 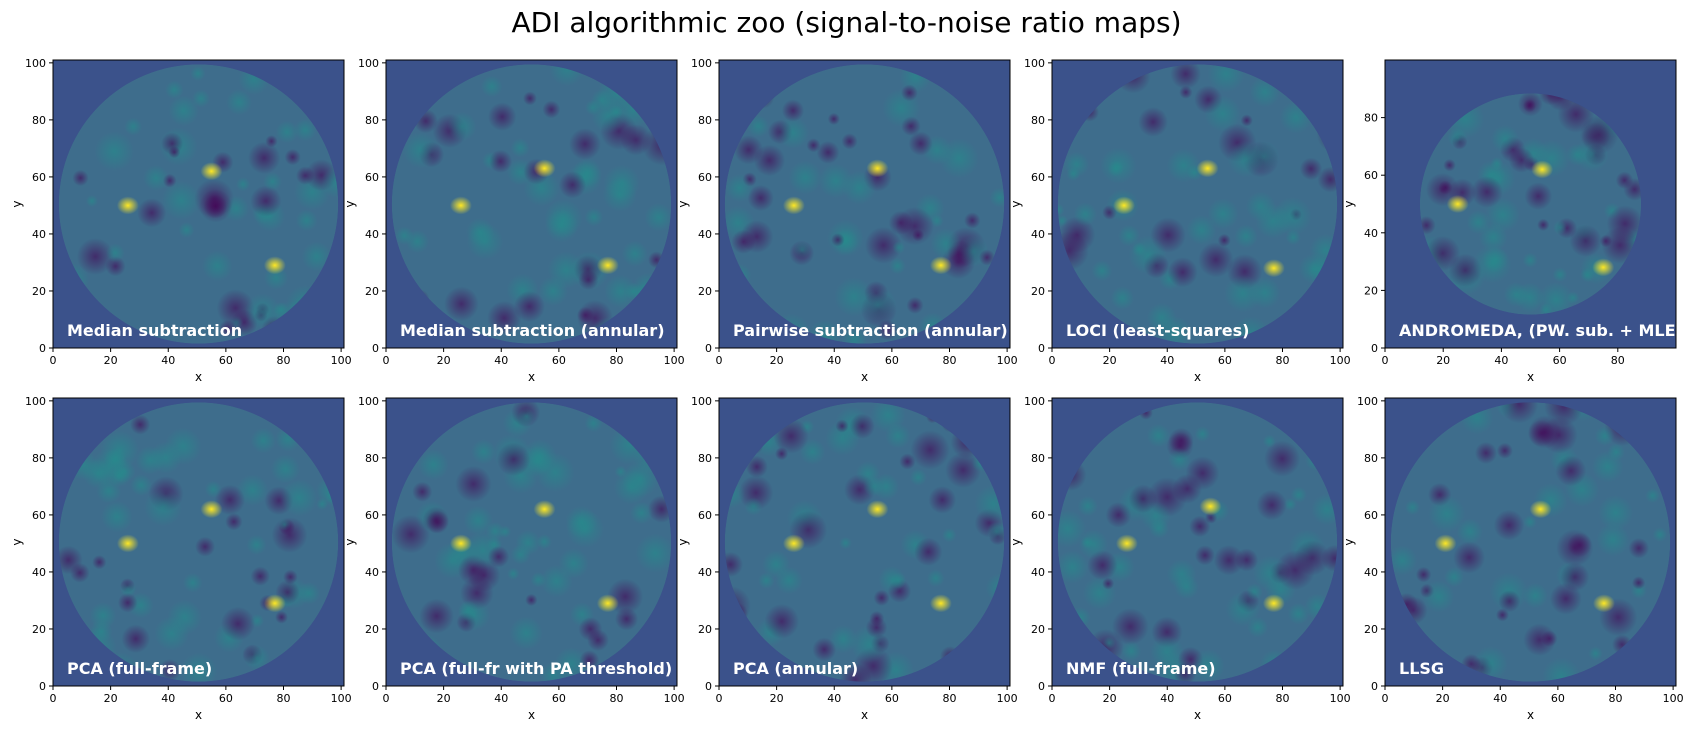 What do you see at coordinates (847, 558) in the screenshot?
I see `snr-map-panel: 0 20 40 60 80 100 0 20 40 60 80 100 x y PCA (annular)` at bounding box center [847, 558].